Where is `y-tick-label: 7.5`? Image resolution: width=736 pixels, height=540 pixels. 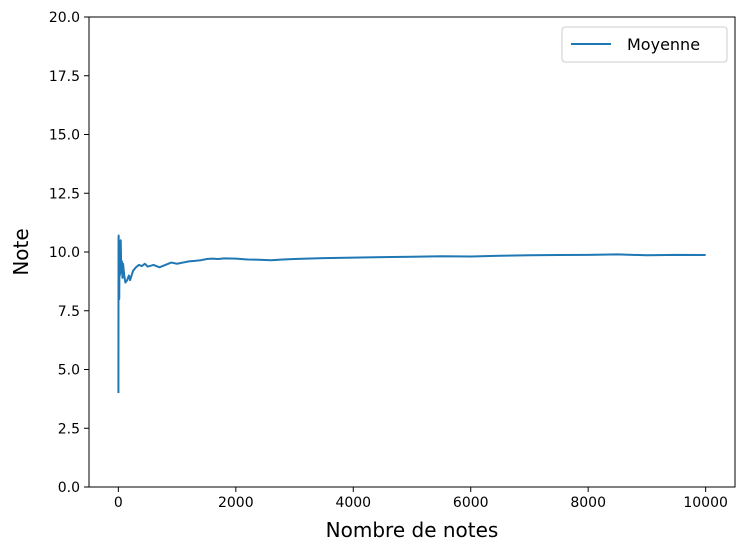
y-tick-label: 7.5 is located at coordinates (69, 312).